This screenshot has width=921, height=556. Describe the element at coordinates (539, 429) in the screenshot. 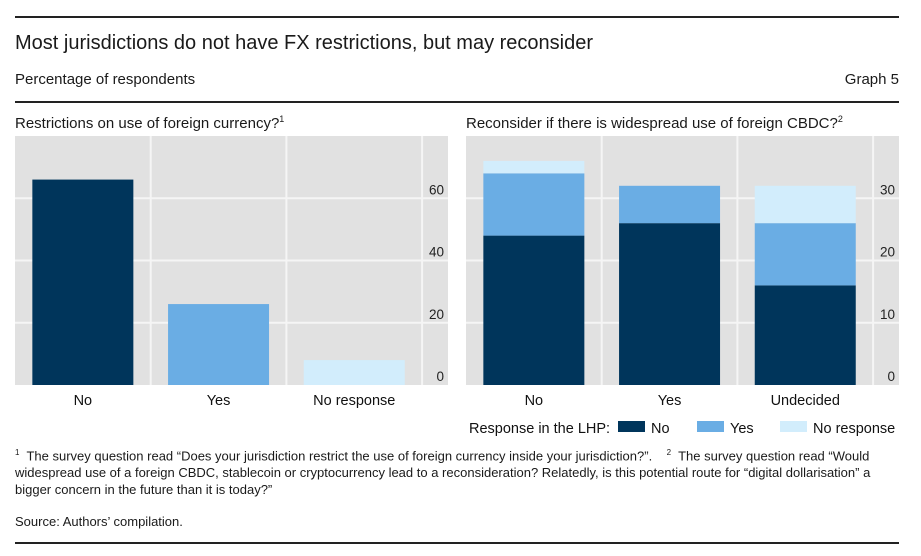

I see `legend-title: Response in the LHP:` at that location.